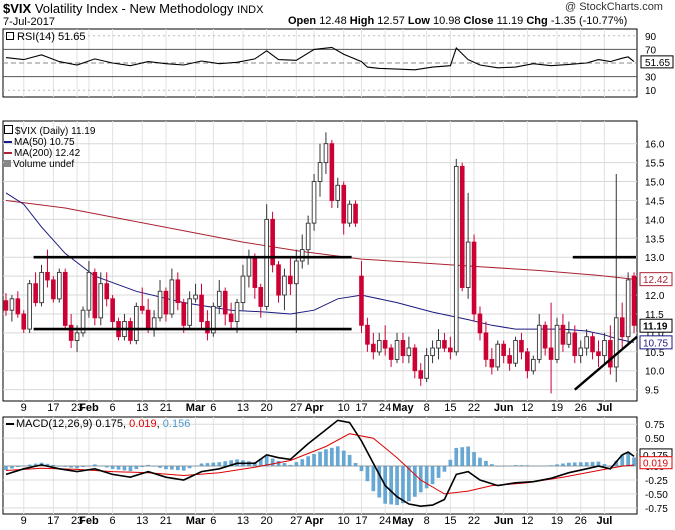 Image resolution: width=675 pixels, height=530 pixels. I want to click on index-name: Volatility Index - New Methodology, so click(134, 8).